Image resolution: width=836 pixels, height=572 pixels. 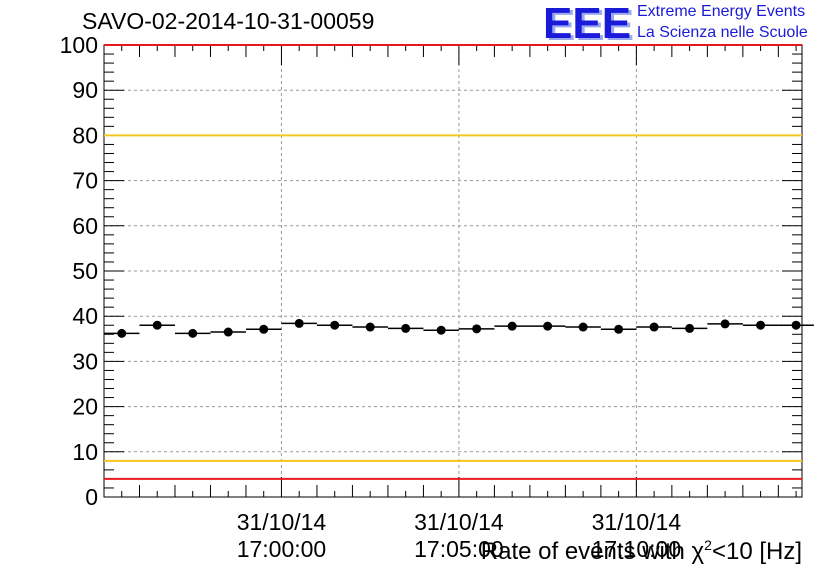 What do you see at coordinates (85, 90) in the screenshot?
I see `y-tick-label: 90` at bounding box center [85, 90].